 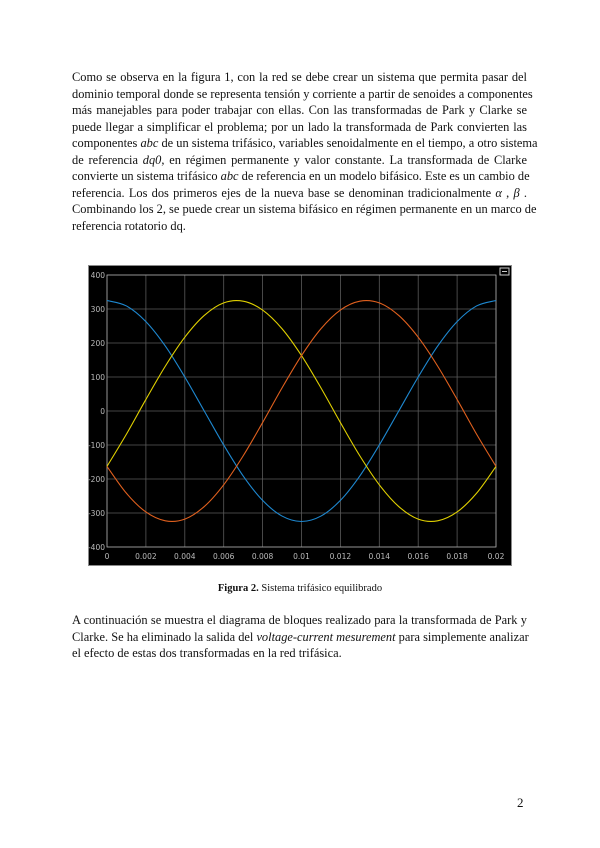 What do you see at coordinates (301, 556) in the screenshot?
I see `x-tick-label: 0.01` at bounding box center [301, 556].